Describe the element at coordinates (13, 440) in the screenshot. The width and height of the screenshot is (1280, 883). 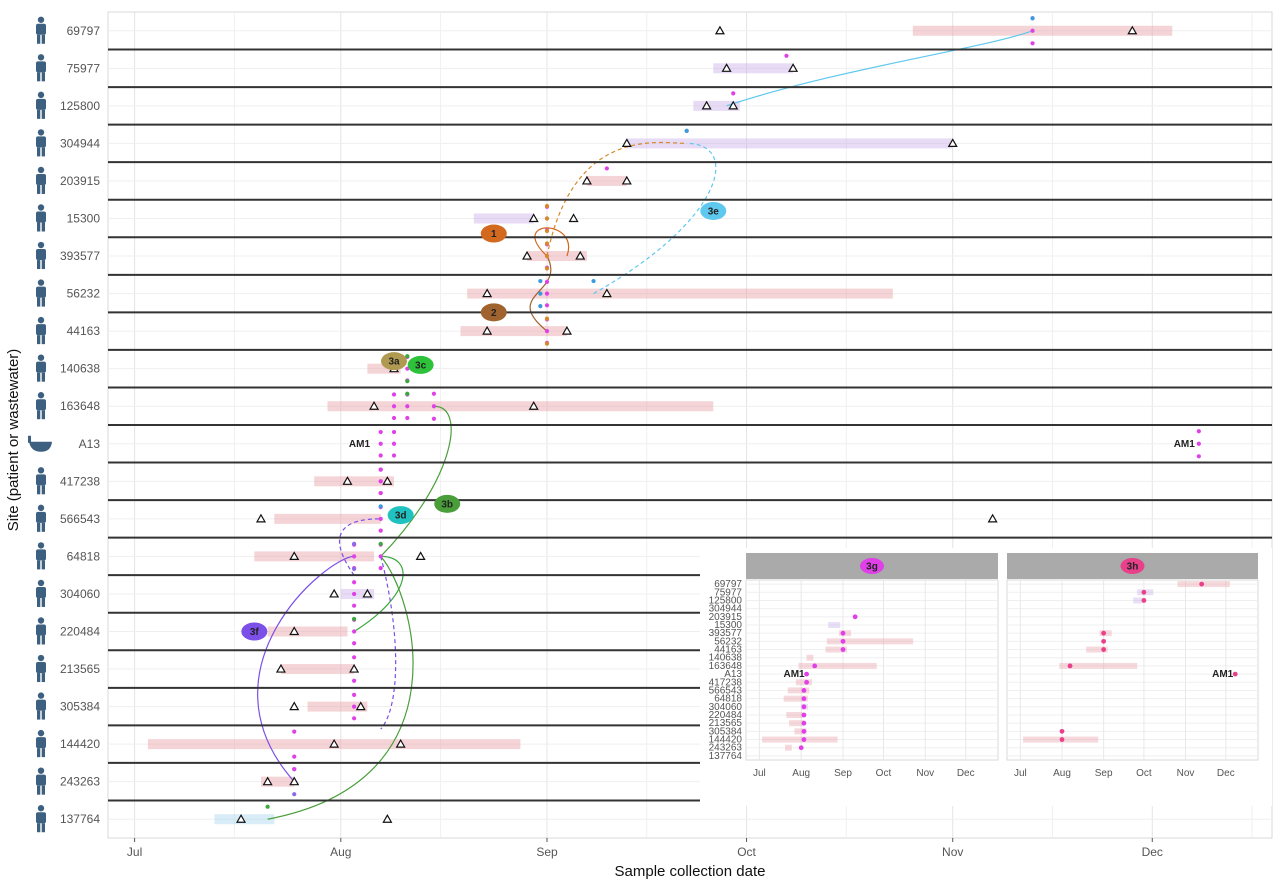
I see `y-axis-label: Site (patient or wastewater)` at that location.